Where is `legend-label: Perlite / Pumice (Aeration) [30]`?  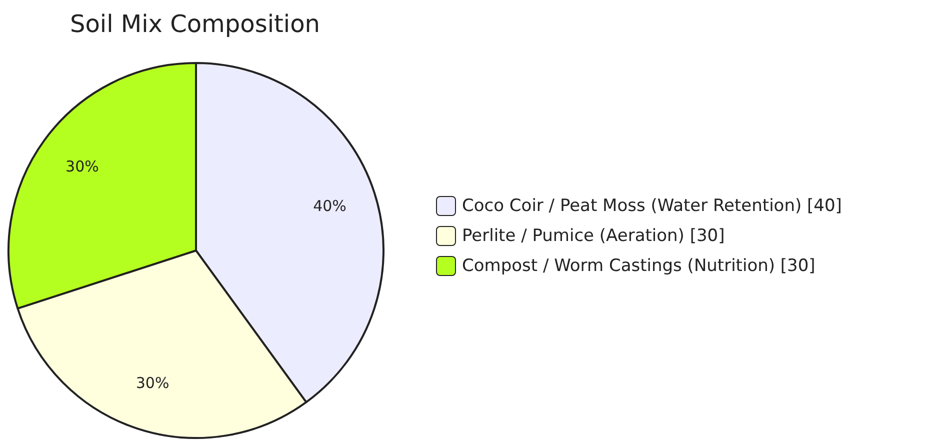 legend-label: Perlite / Pumice (Aeration) [30] is located at coordinates (593, 236).